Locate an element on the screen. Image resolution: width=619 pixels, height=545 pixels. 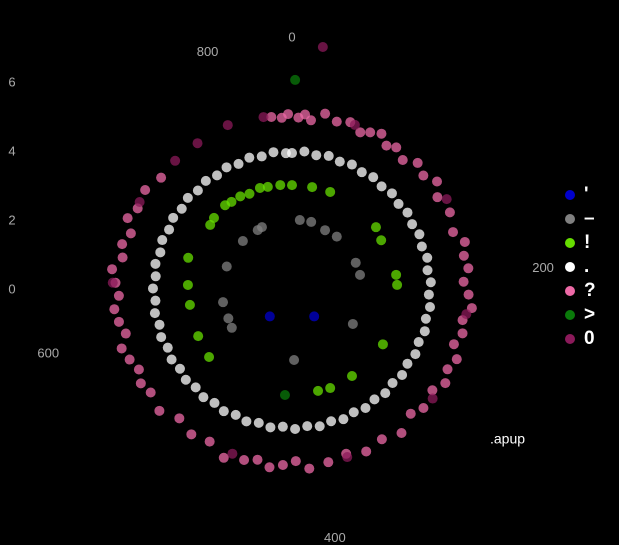
theta-tick-label: 600 is located at coordinates (48, 352).